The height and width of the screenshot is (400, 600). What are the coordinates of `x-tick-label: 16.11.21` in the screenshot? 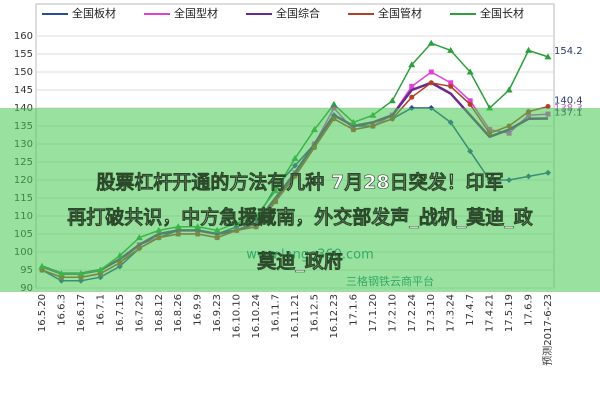 It's located at (295, 316).